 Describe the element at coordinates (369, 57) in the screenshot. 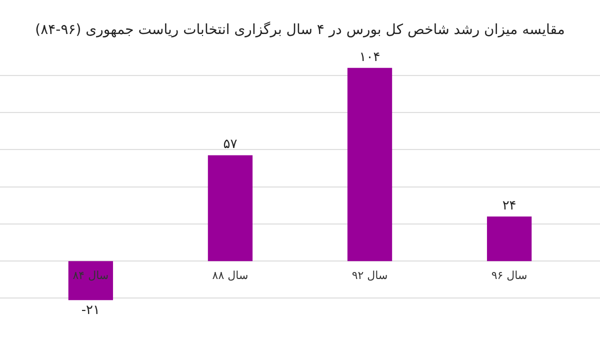

I see `data-label: ۱۰۴` at that location.